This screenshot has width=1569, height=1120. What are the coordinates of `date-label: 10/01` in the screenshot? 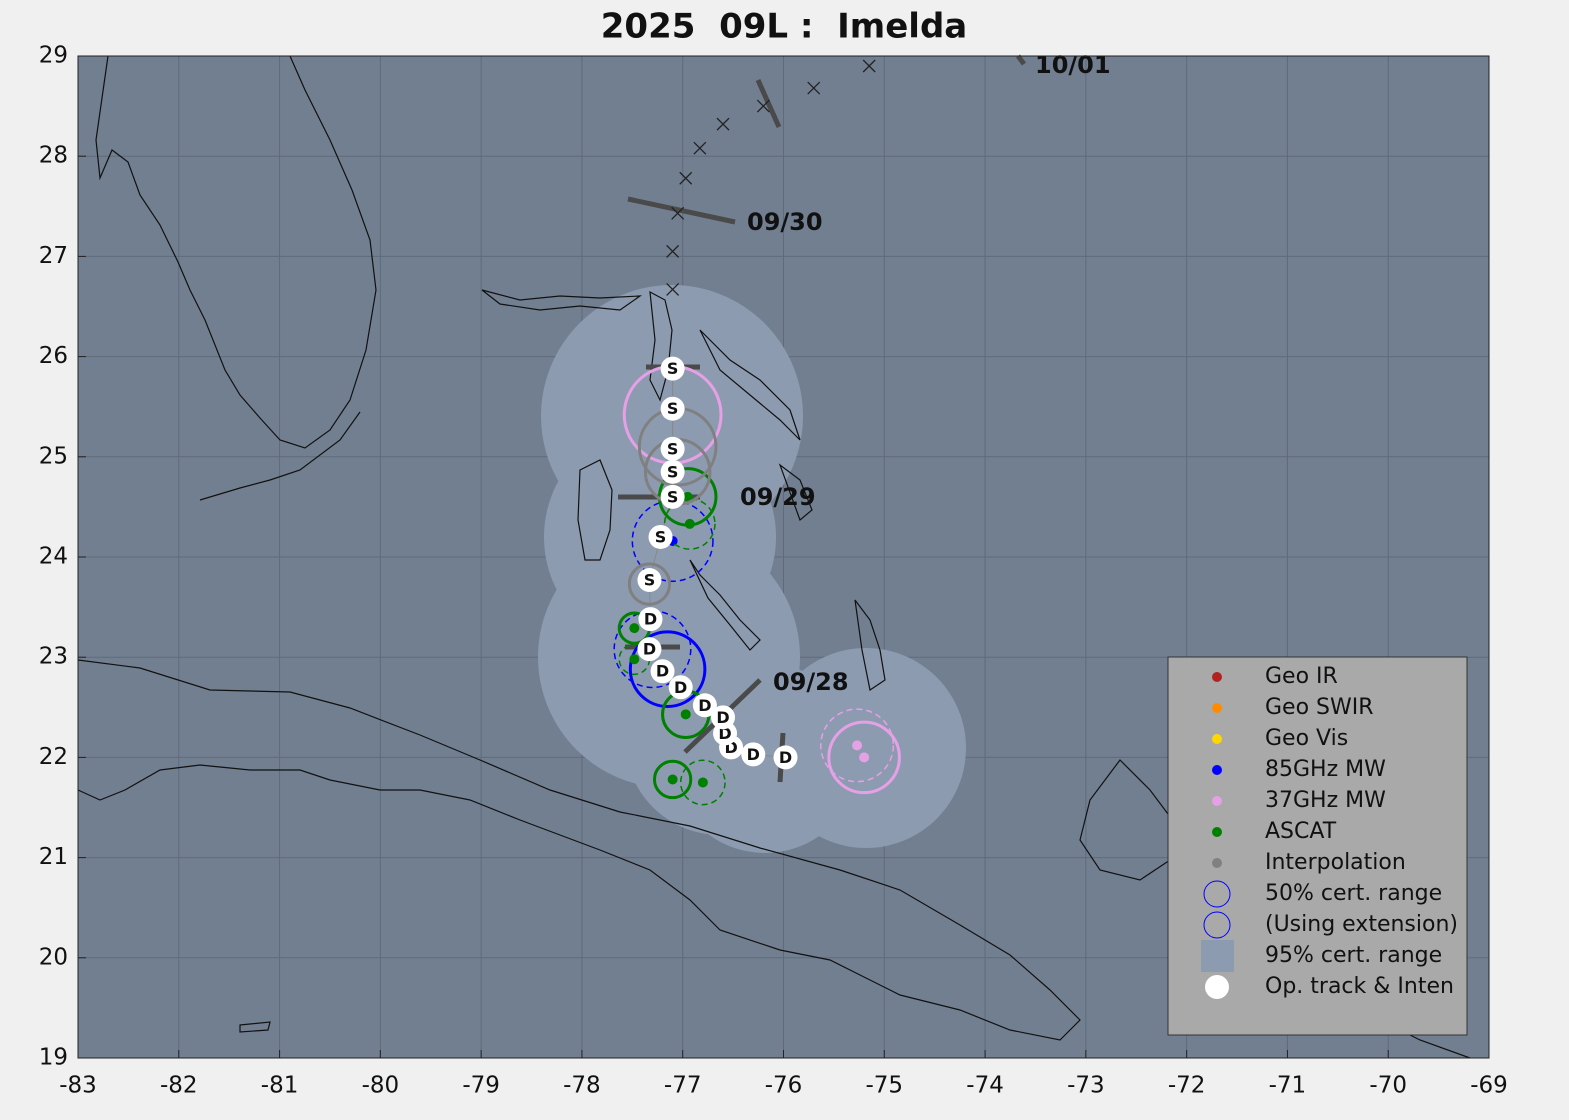 It's located at (1073, 65).